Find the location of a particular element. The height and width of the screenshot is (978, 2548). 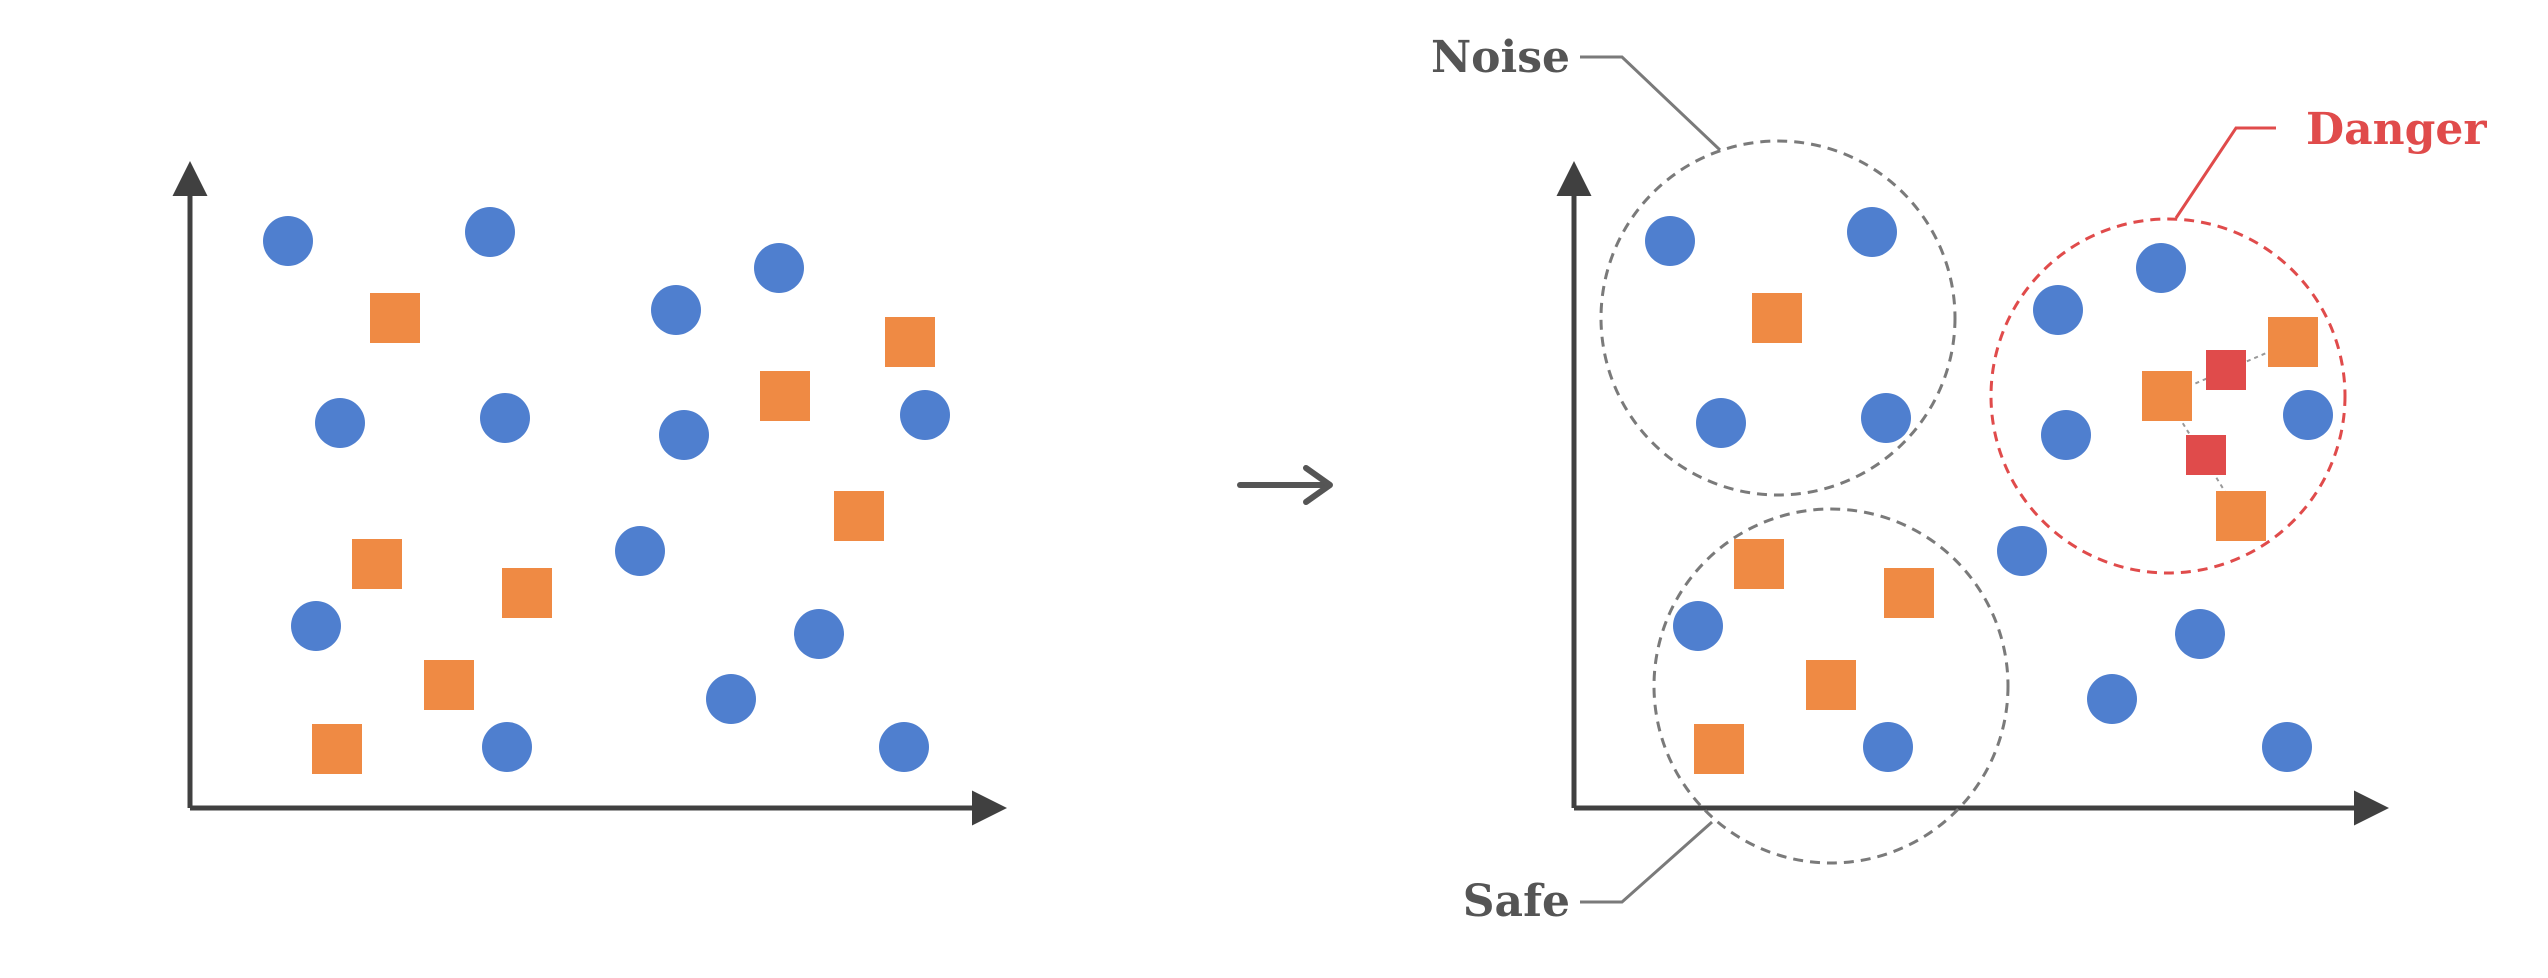

danger-region-ring is located at coordinates (2168, 396).